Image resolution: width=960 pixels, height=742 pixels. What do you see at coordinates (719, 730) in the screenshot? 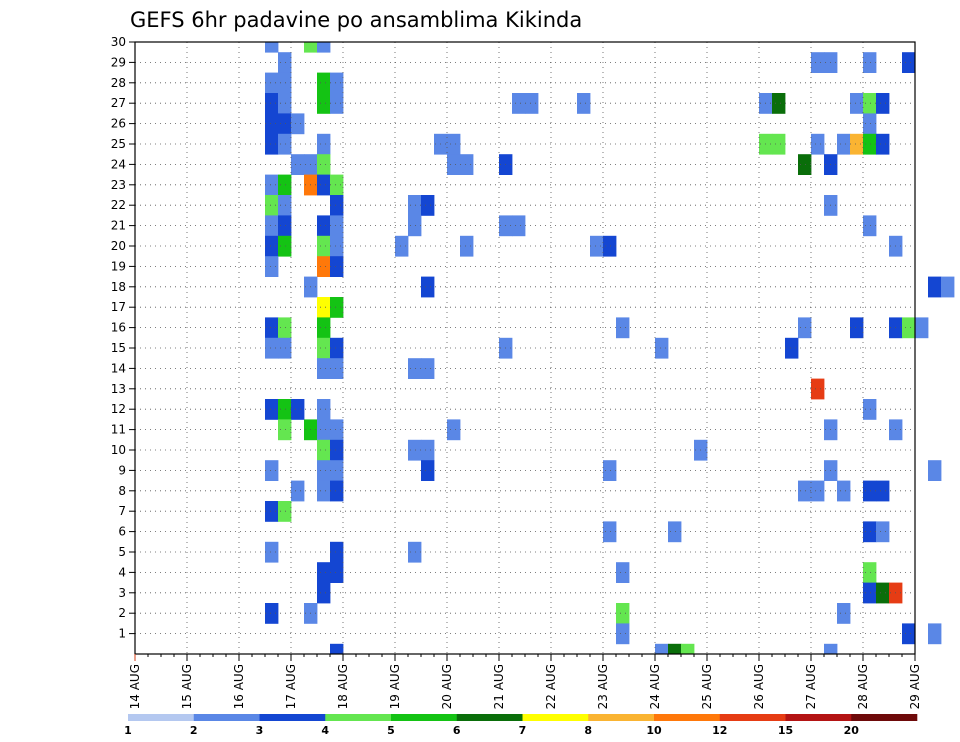
I see `legend-label: 12` at bounding box center [719, 730].